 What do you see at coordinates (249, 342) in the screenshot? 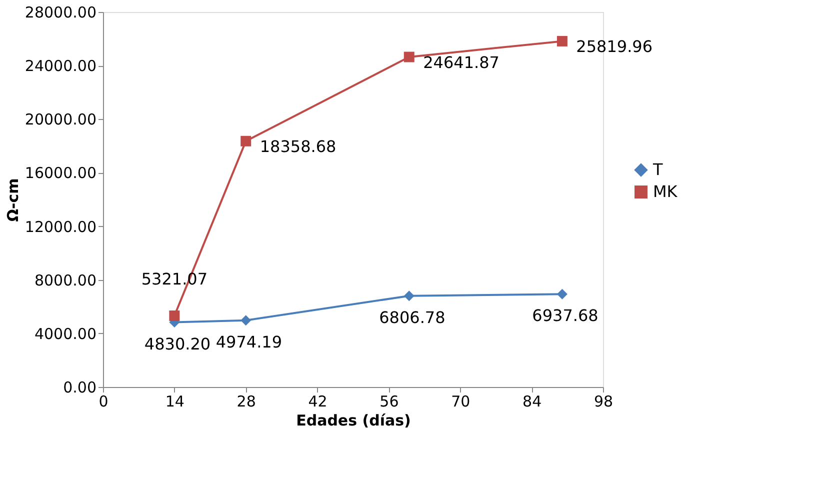
I see `data-label: 4974.19` at bounding box center [249, 342].